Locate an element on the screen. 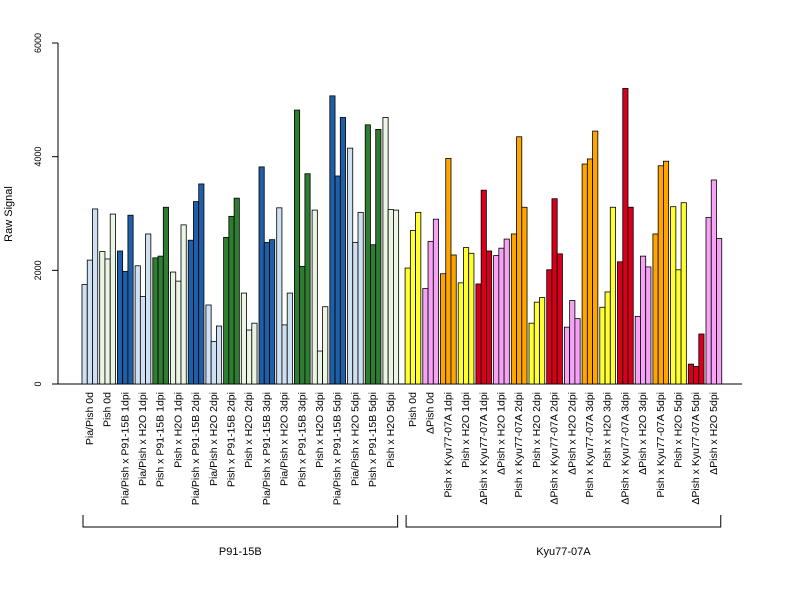  x-tick-label: ΔPish x H2O 1dpi is located at coordinates (501, 433).